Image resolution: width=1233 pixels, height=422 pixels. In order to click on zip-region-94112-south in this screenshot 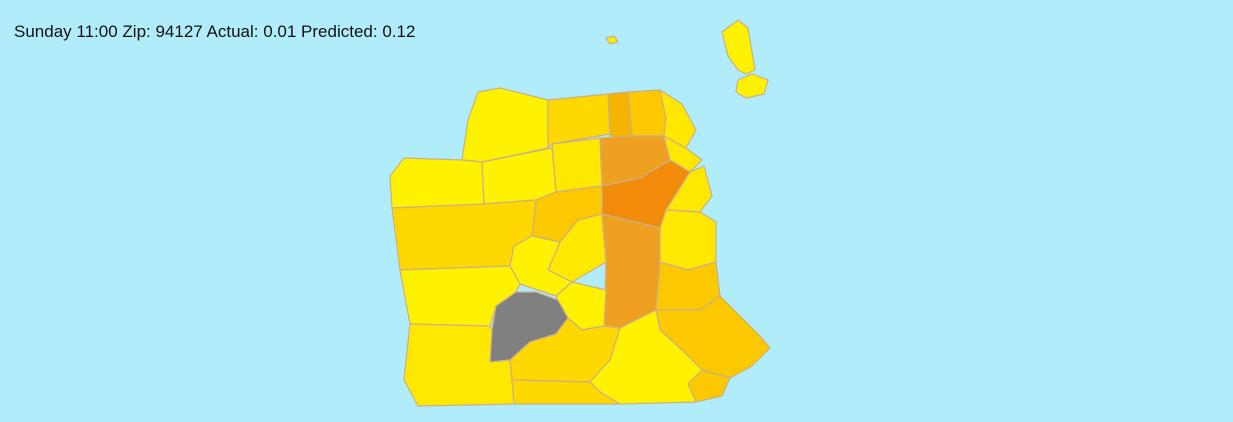, I will do `click(566, 392)`.